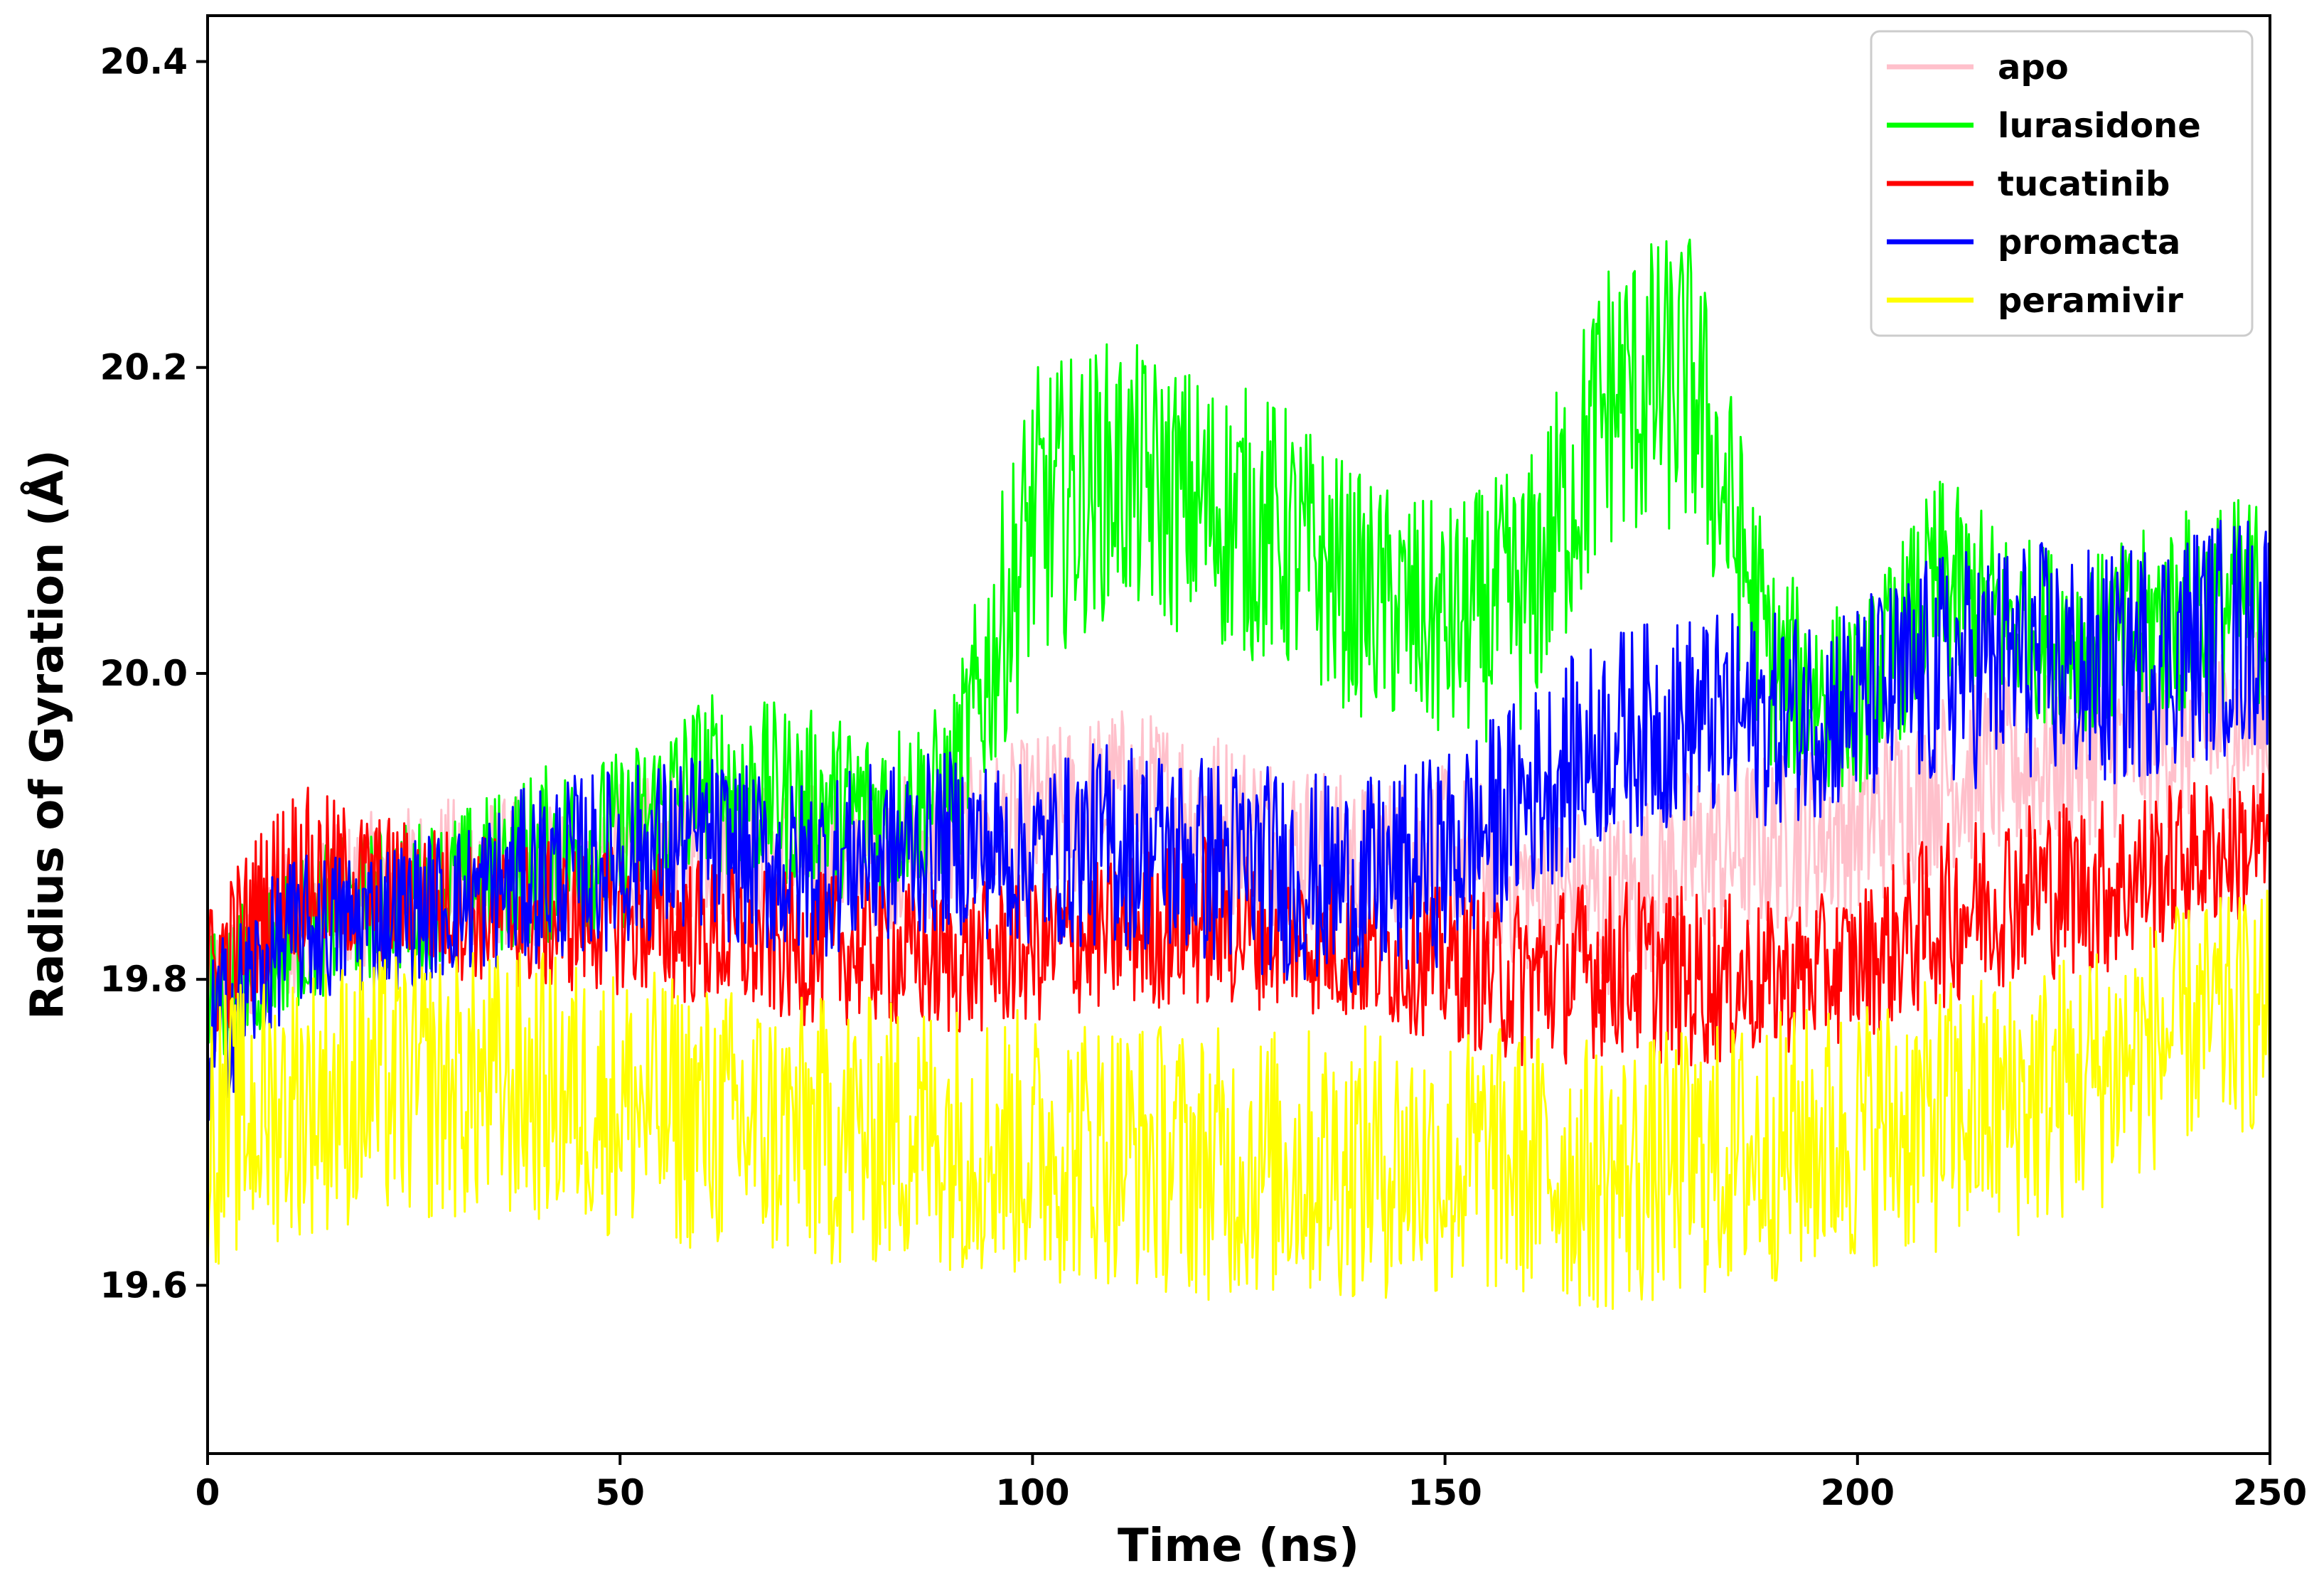  I want to click on legend-label-lurasidone: lurasidone, so click(2099, 126).